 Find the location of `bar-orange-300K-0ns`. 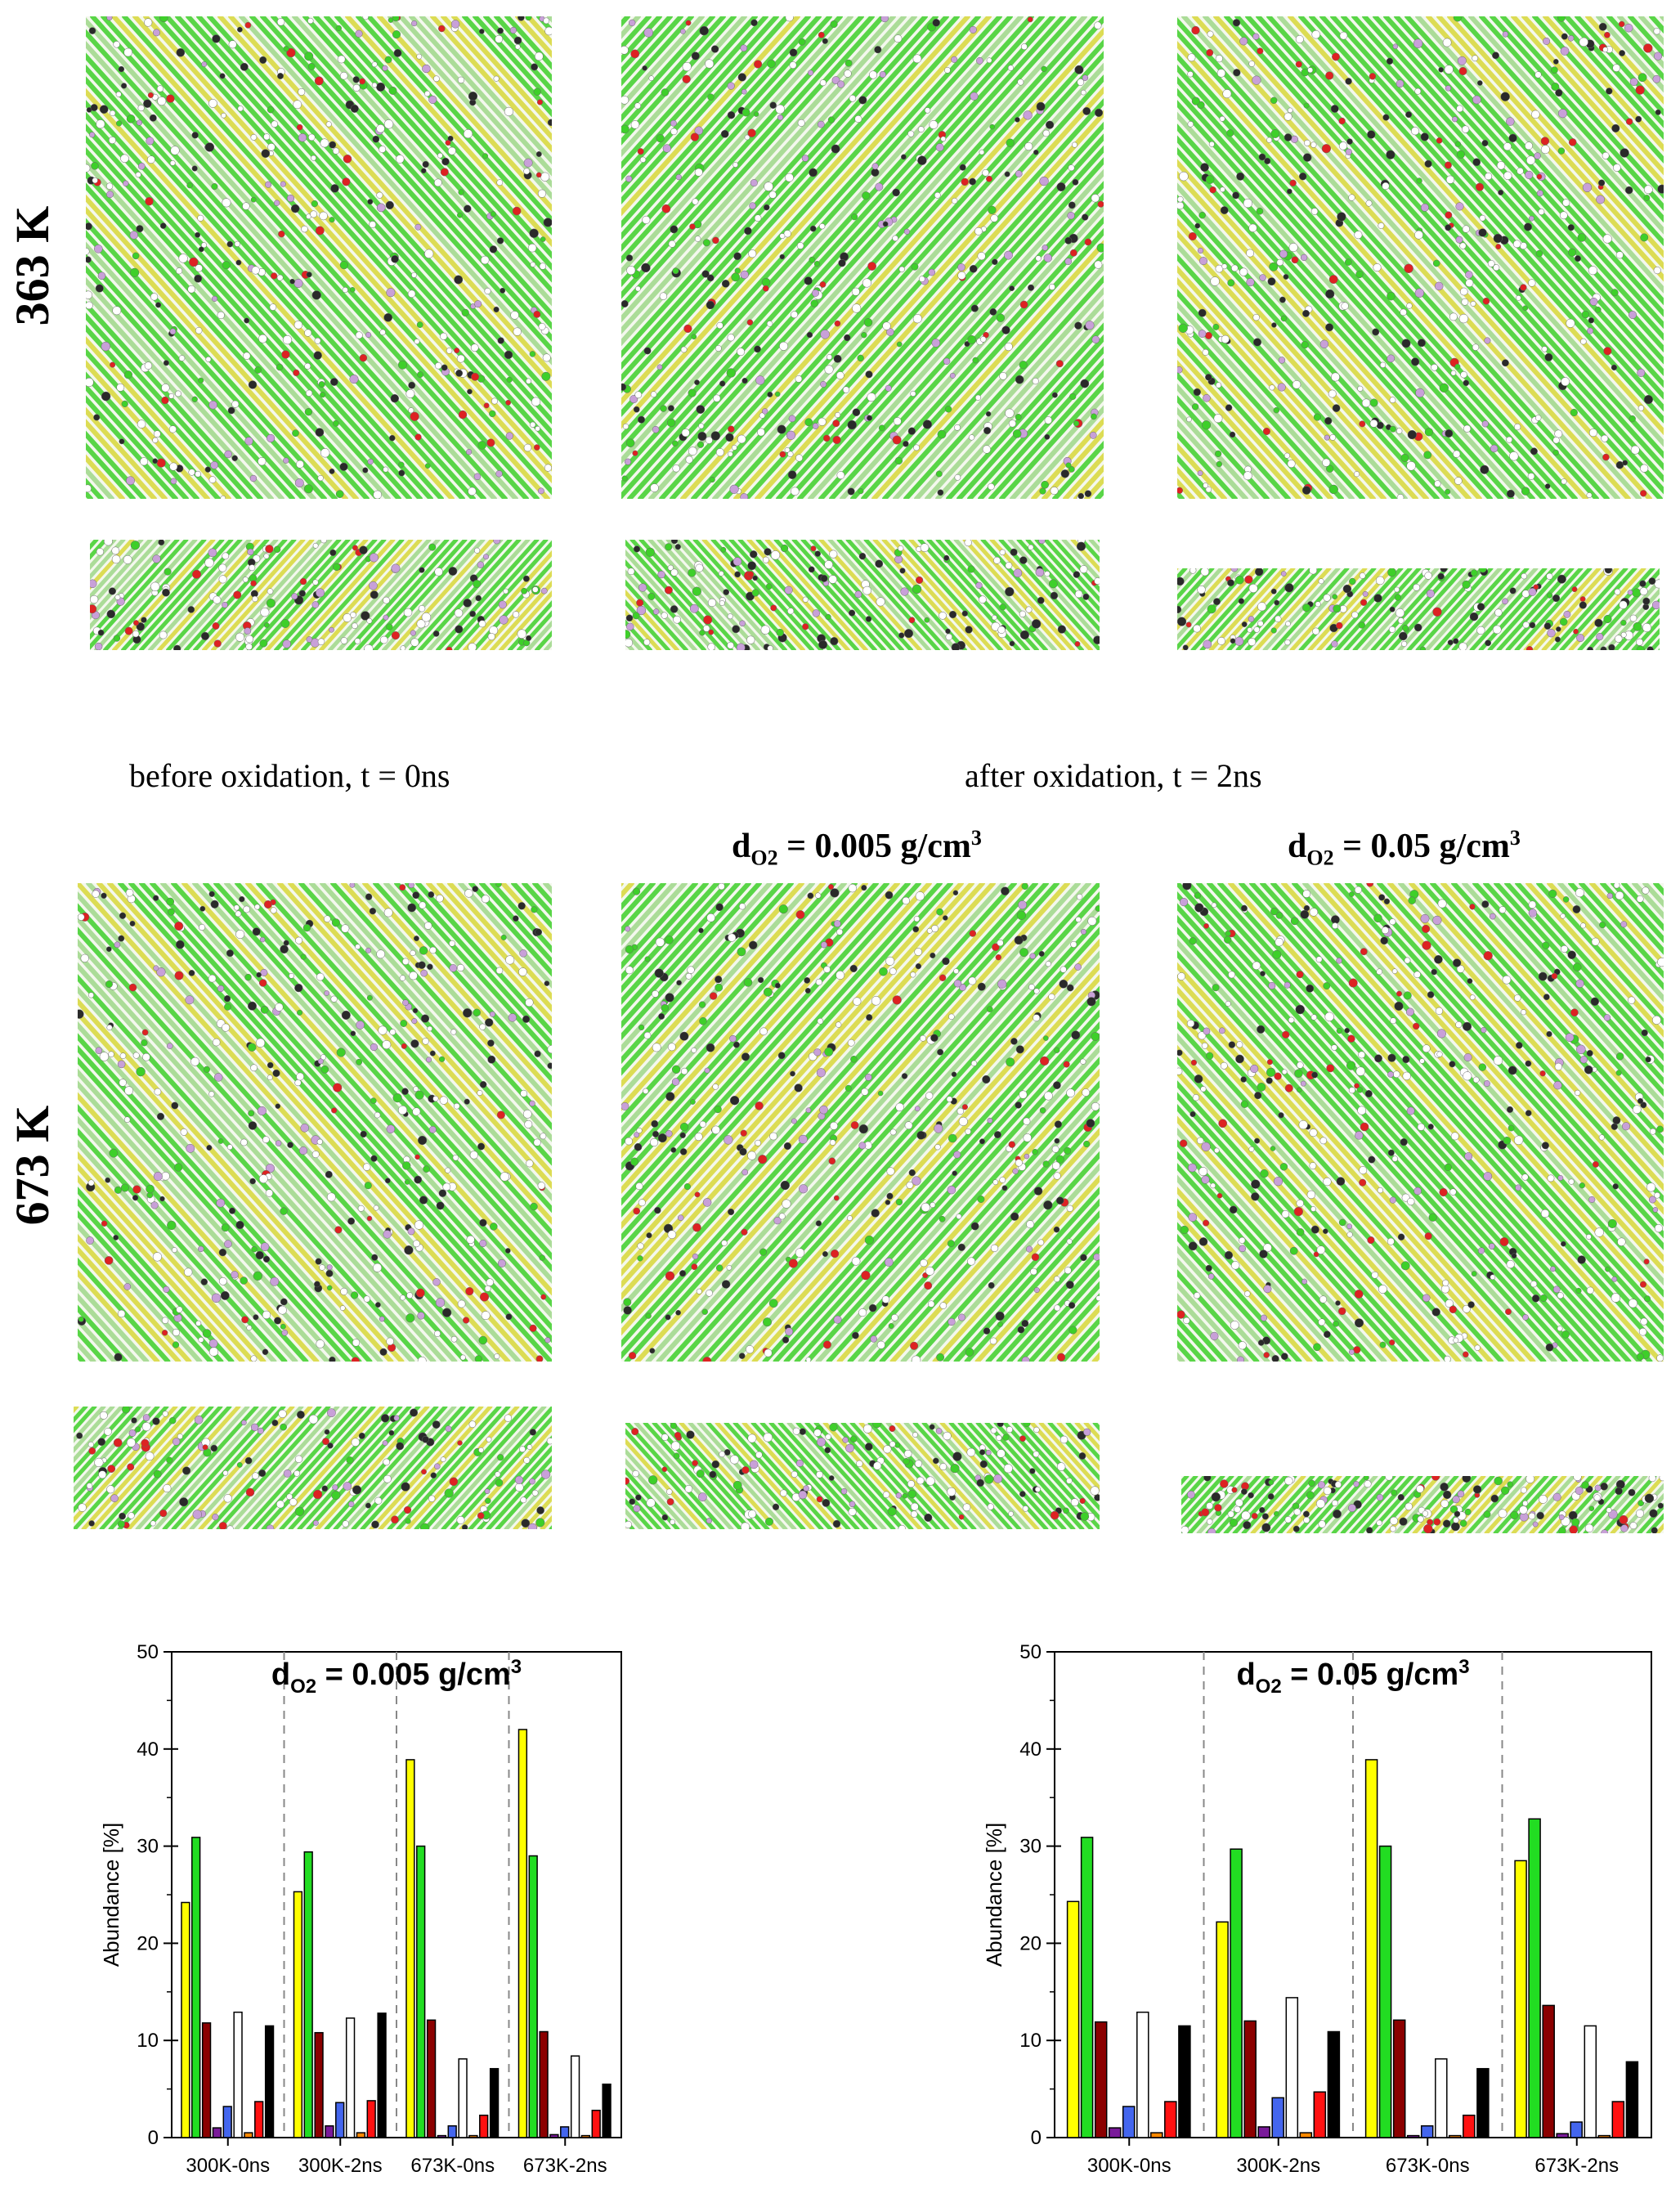

bar-orange-300K-0ns is located at coordinates (1156, 2135).